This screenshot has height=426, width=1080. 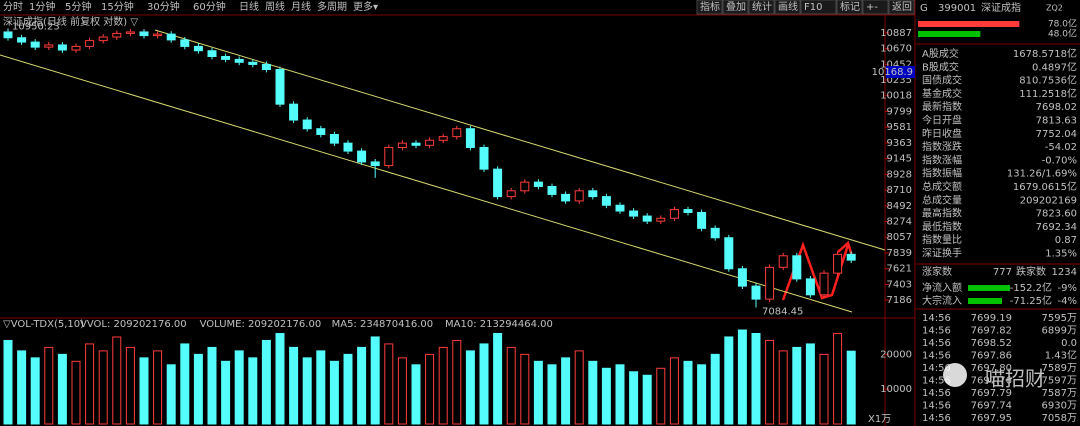 I want to click on quote-value: 7698.02, so click(x=1056, y=107).